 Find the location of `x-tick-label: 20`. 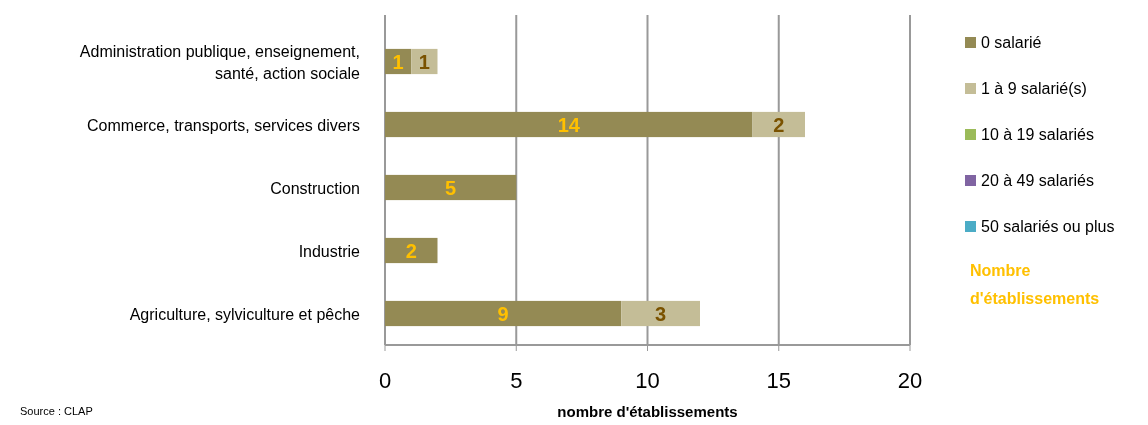

x-tick-label: 20 is located at coordinates (910, 380).